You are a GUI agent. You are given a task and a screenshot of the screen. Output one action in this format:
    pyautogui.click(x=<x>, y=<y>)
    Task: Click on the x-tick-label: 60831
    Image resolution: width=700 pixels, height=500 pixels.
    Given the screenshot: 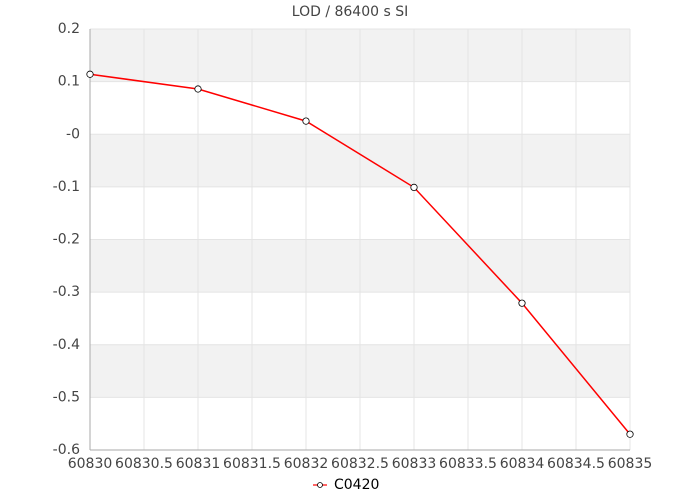 What is the action you would take?
    pyautogui.click(x=198, y=464)
    